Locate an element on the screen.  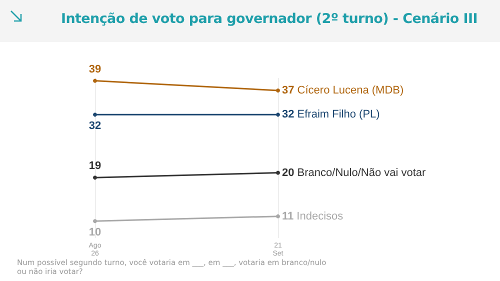
data-label: 39 is located at coordinates (95, 69).